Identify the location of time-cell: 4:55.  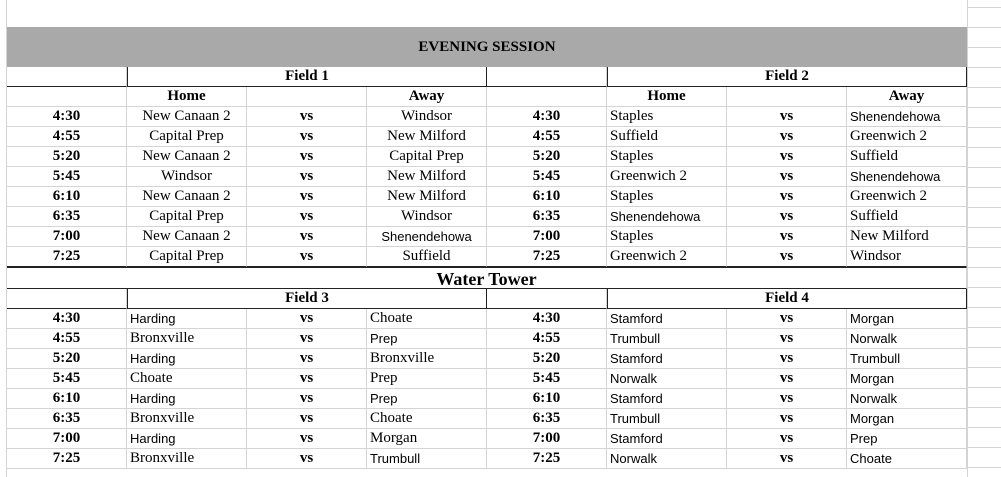
(547, 339).